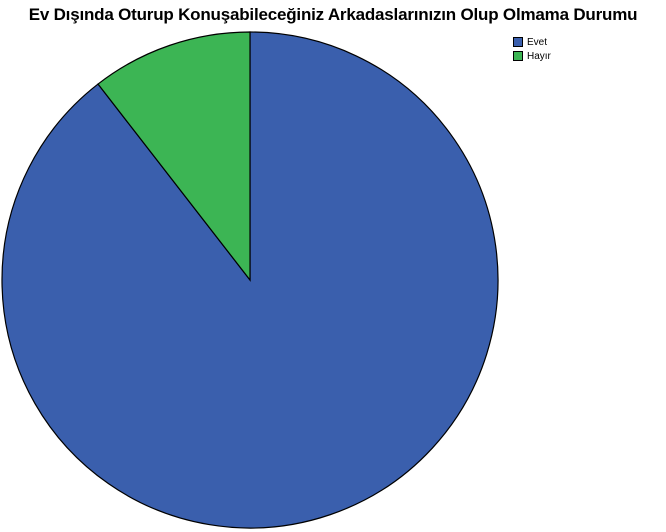  I want to click on legend-label-hayir: Hayır, so click(539, 56).